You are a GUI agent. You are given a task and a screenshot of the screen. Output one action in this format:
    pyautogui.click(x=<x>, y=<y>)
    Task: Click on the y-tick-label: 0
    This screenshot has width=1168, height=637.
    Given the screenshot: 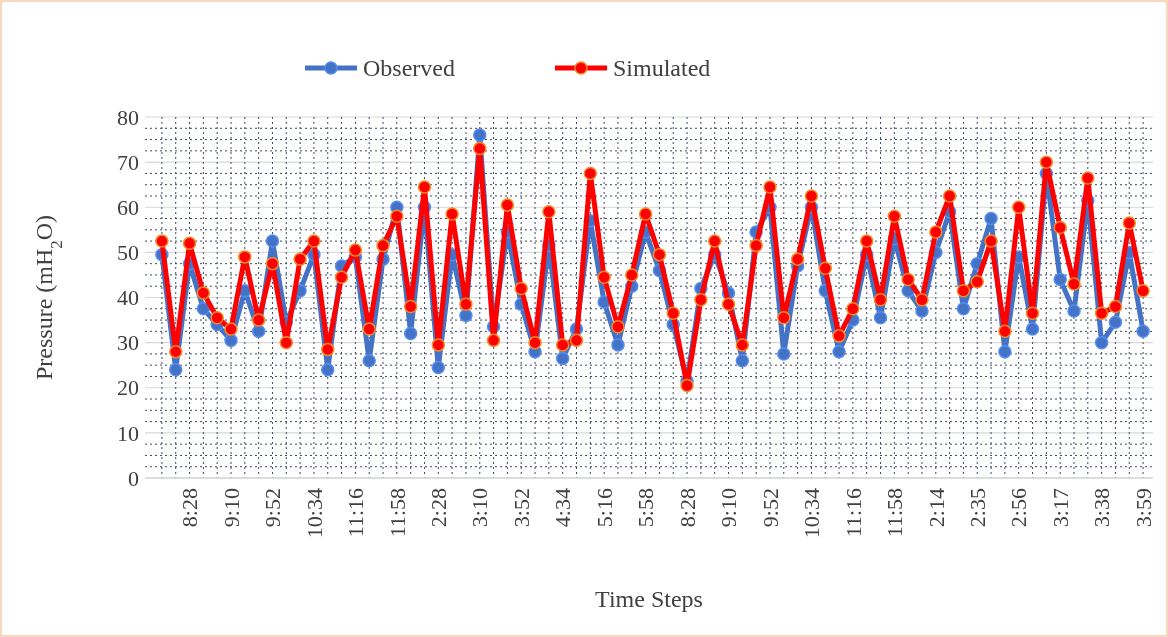 What is the action you would take?
    pyautogui.click(x=133, y=478)
    